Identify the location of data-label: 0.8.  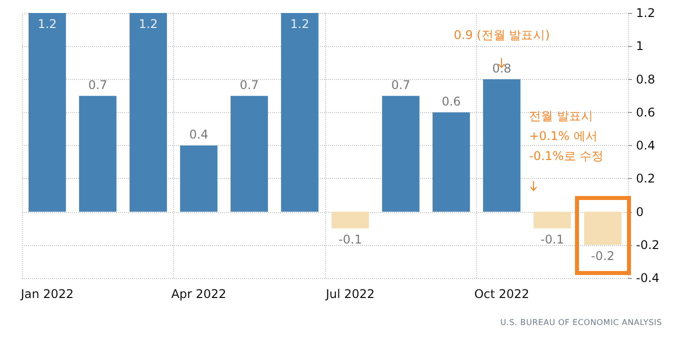
(502, 68).